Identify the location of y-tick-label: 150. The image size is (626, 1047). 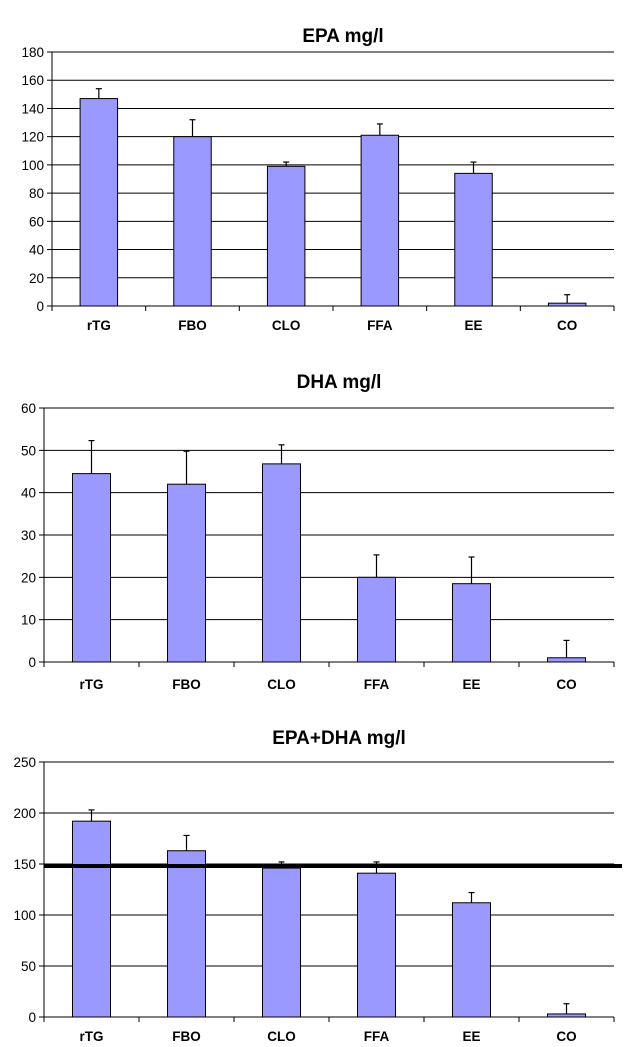
(24, 864).